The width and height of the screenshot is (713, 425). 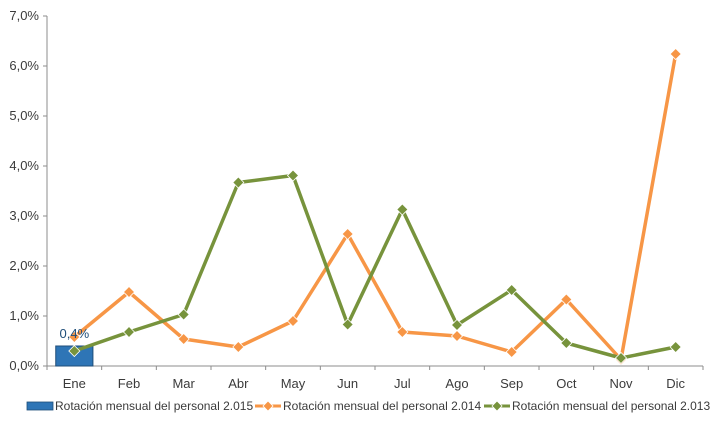 What do you see at coordinates (129, 383) in the screenshot?
I see `x-tick-label: Feb` at bounding box center [129, 383].